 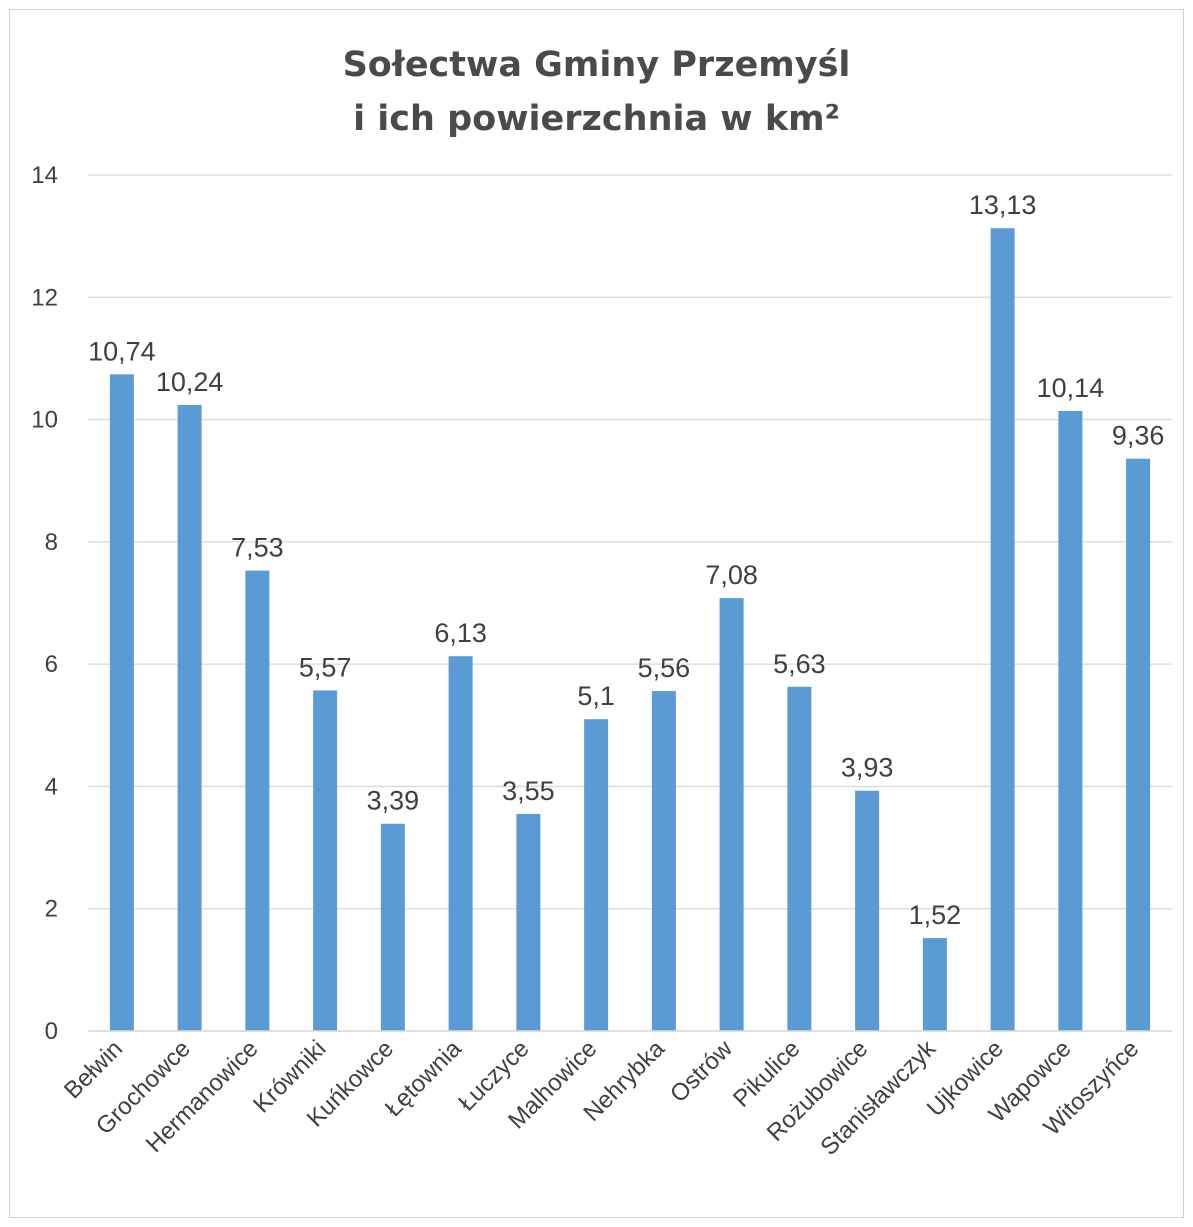 I want to click on chart-title-line-2: i ich powierzchnia w km², so click(x=596, y=119).